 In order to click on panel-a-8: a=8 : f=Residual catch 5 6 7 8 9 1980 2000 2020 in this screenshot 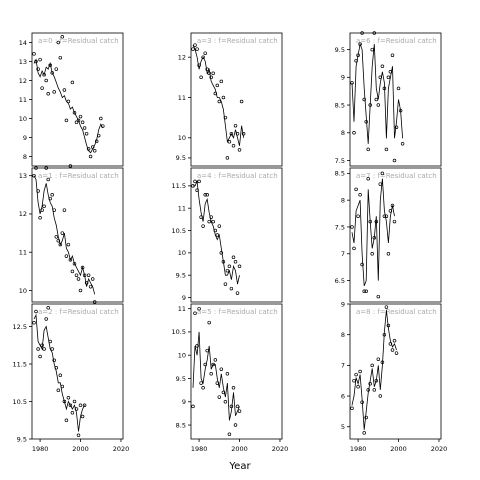, I will do `click(394, 376)`.